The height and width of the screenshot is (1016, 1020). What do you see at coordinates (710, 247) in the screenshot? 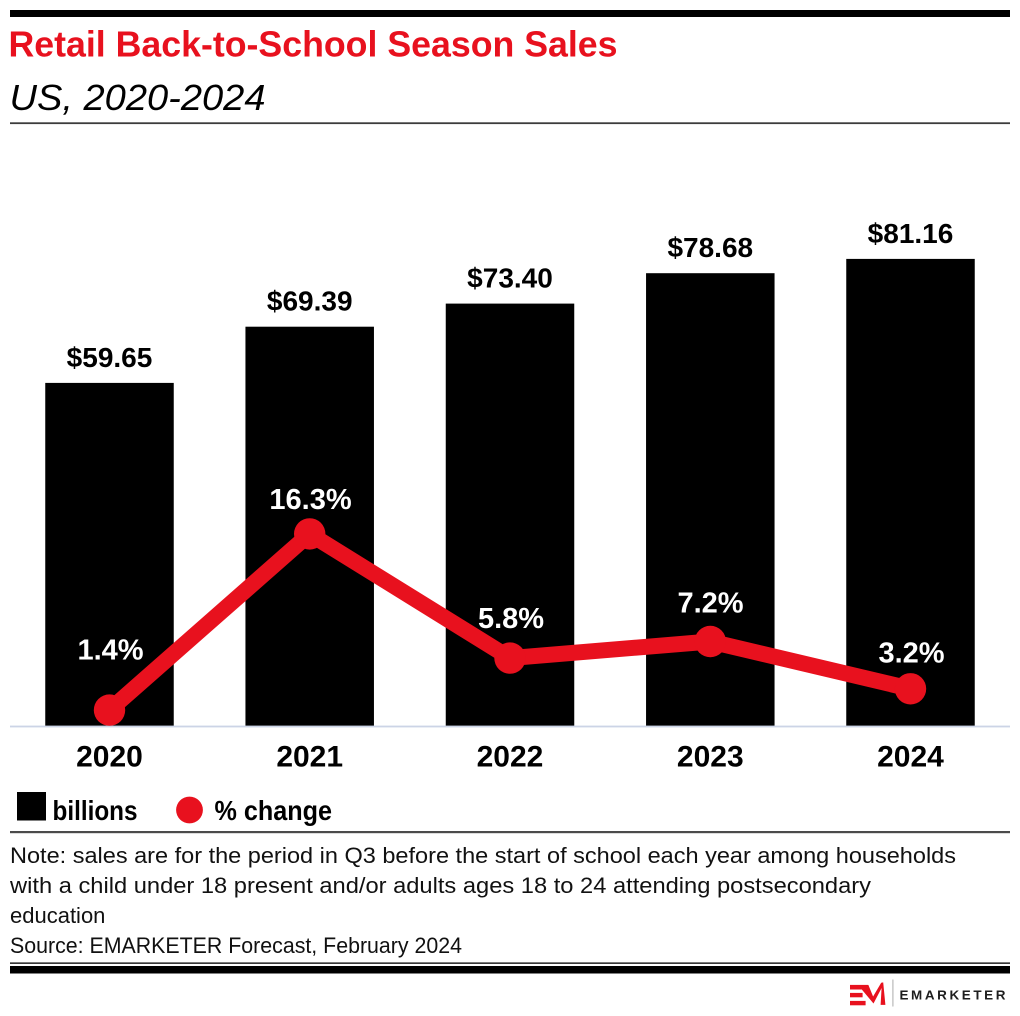
I see `svg-text: $78.68` at bounding box center [710, 247].